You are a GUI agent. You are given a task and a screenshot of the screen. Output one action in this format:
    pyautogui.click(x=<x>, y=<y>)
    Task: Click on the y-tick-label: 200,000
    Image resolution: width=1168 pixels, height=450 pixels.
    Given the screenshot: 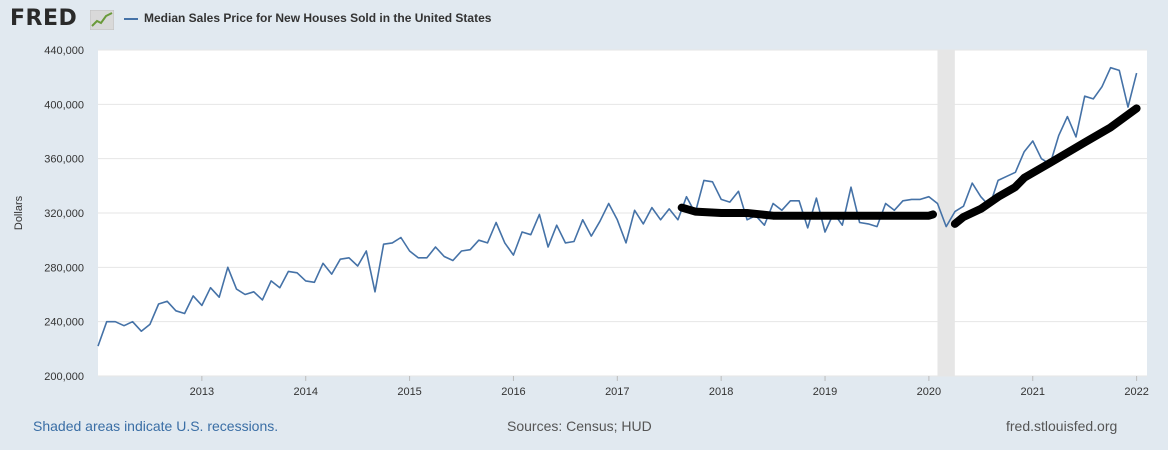 What is the action you would take?
    pyautogui.click(x=64, y=377)
    